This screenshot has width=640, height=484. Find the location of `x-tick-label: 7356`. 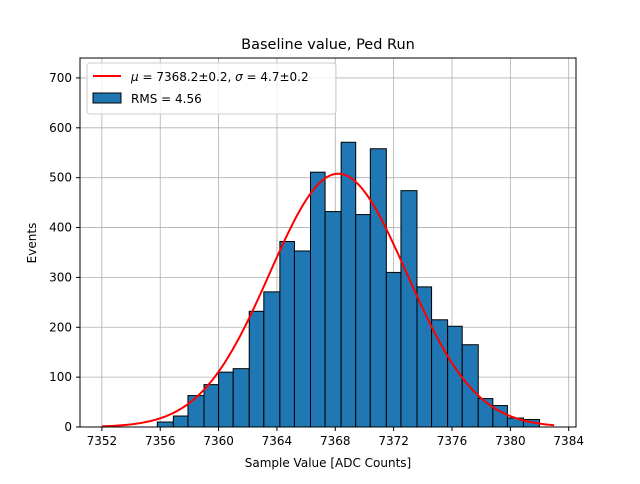

x-tick-label: 7356 is located at coordinates (160, 441).